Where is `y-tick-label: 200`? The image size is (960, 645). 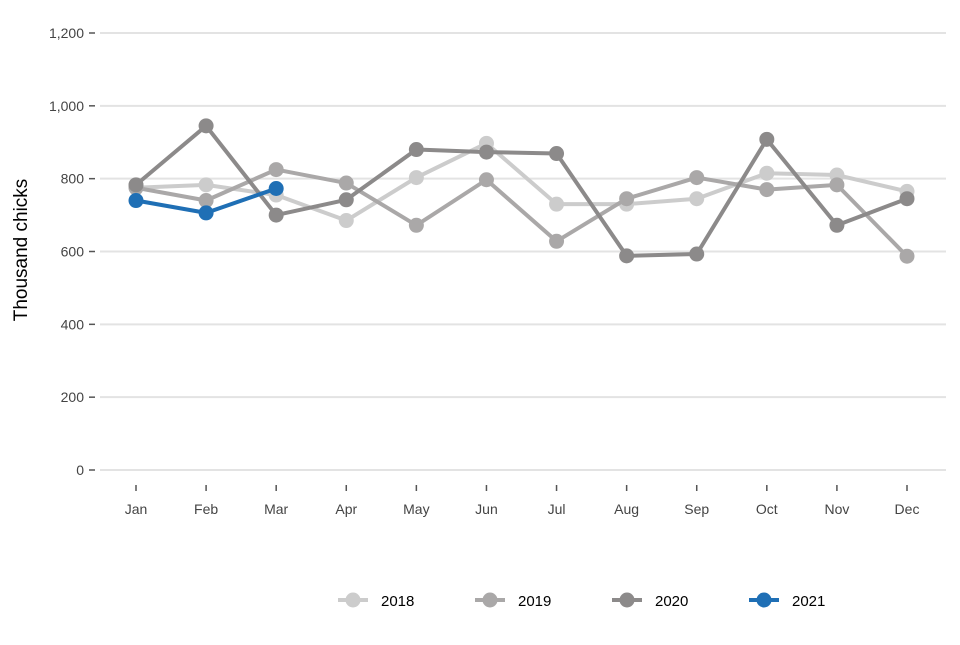
y-tick-label: 200 is located at coordinates (73, 397).